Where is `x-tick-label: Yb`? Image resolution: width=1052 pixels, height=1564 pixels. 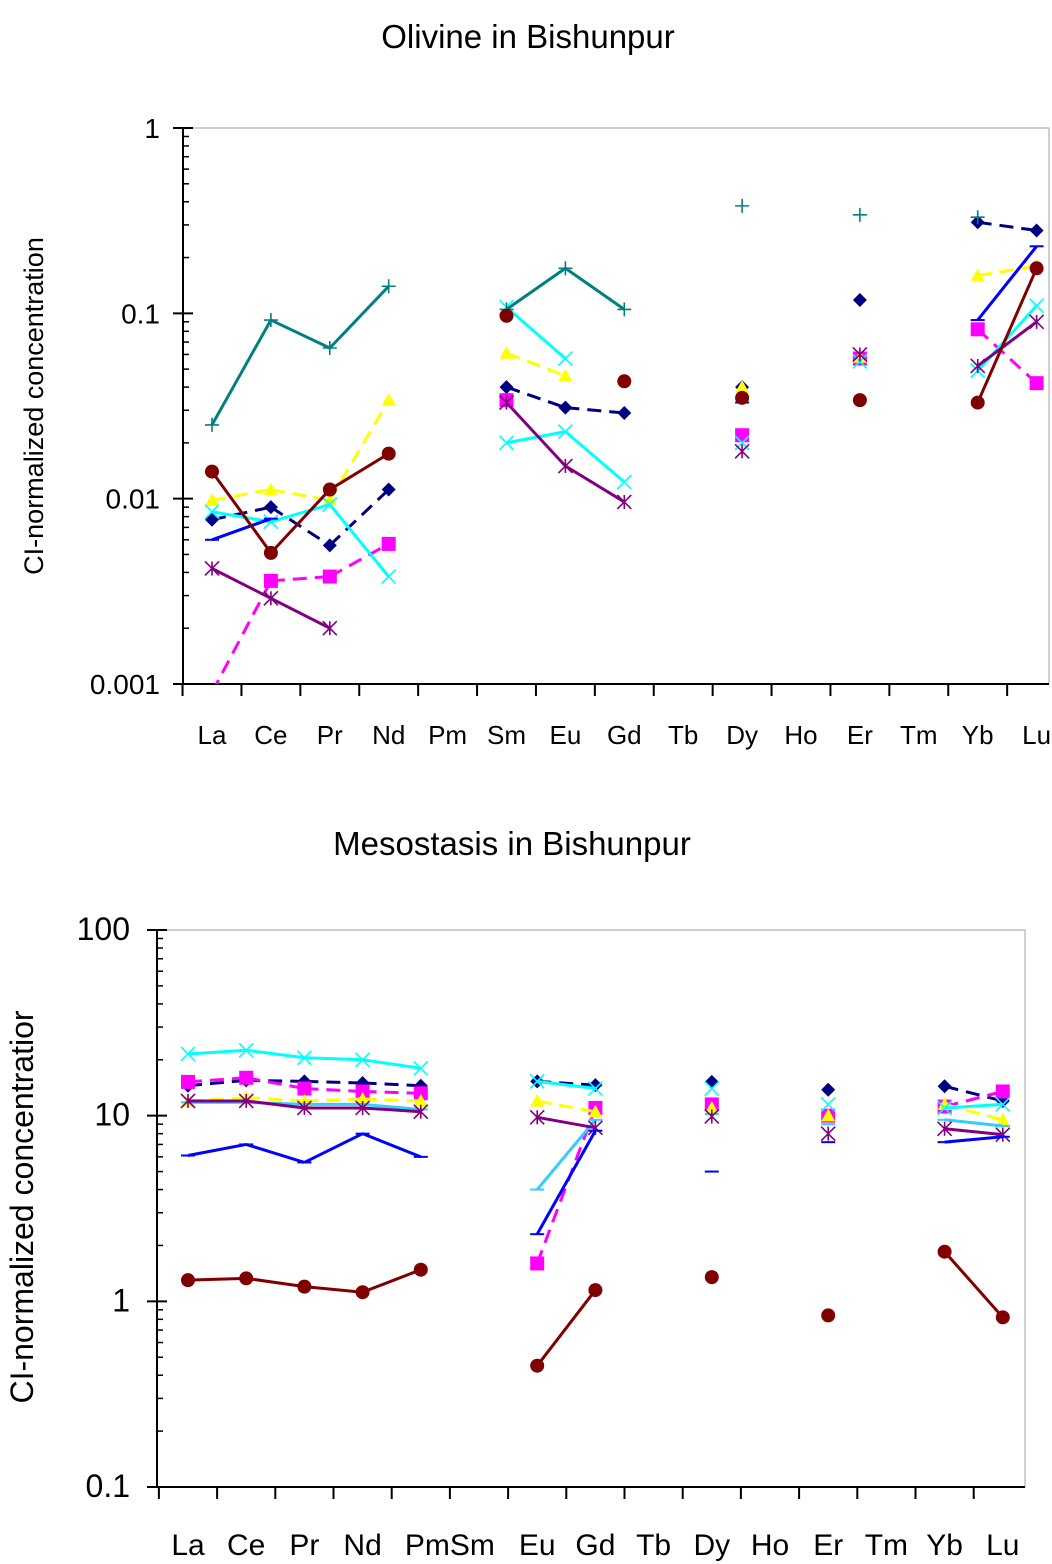 x-tick-label: Yb is located at coordinates (944, 1545).